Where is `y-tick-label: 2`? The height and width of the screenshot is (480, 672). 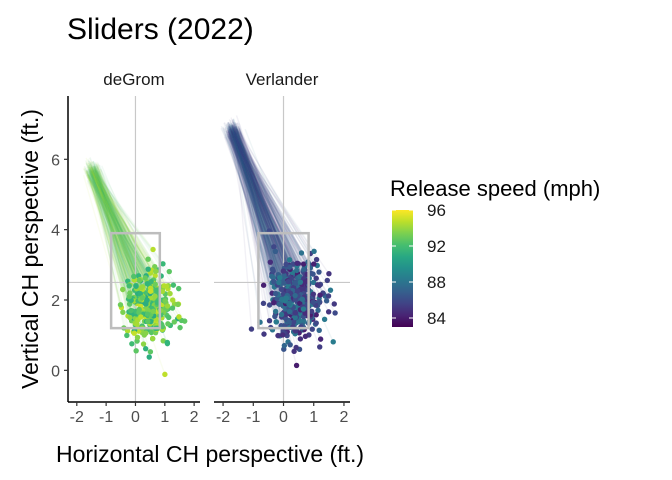 y-tick-label: 2 is located at coordinates (55, 301).